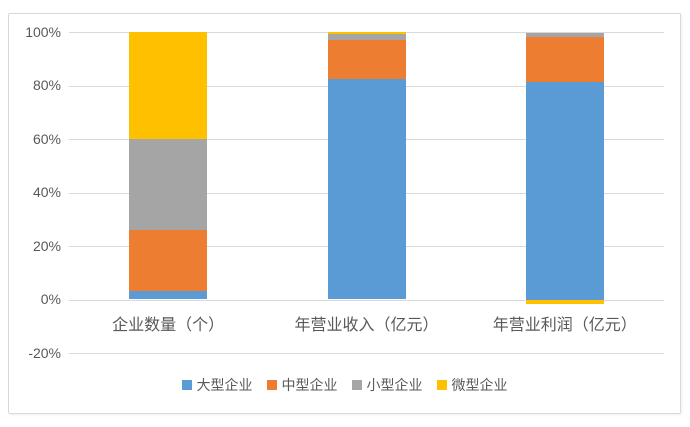 The image size is (690, 427). Describe the element at coordinates (564, 325) in the screenshot. I see `category-label-3: 年营业利润（亿元）` at that location.